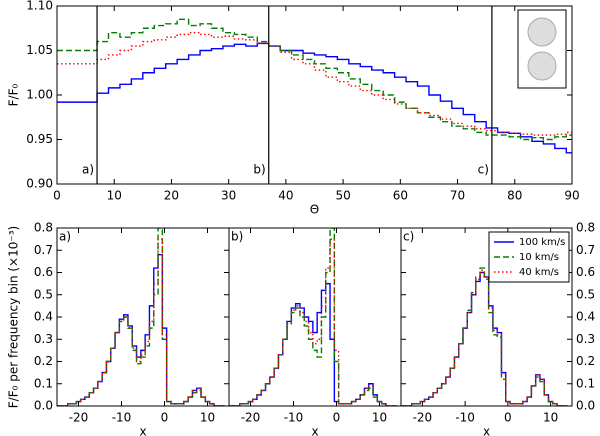 Image resolution: width=600 pixels, height=436 pixels. I want to click on x-tick-label: 30, so click(228, 196).